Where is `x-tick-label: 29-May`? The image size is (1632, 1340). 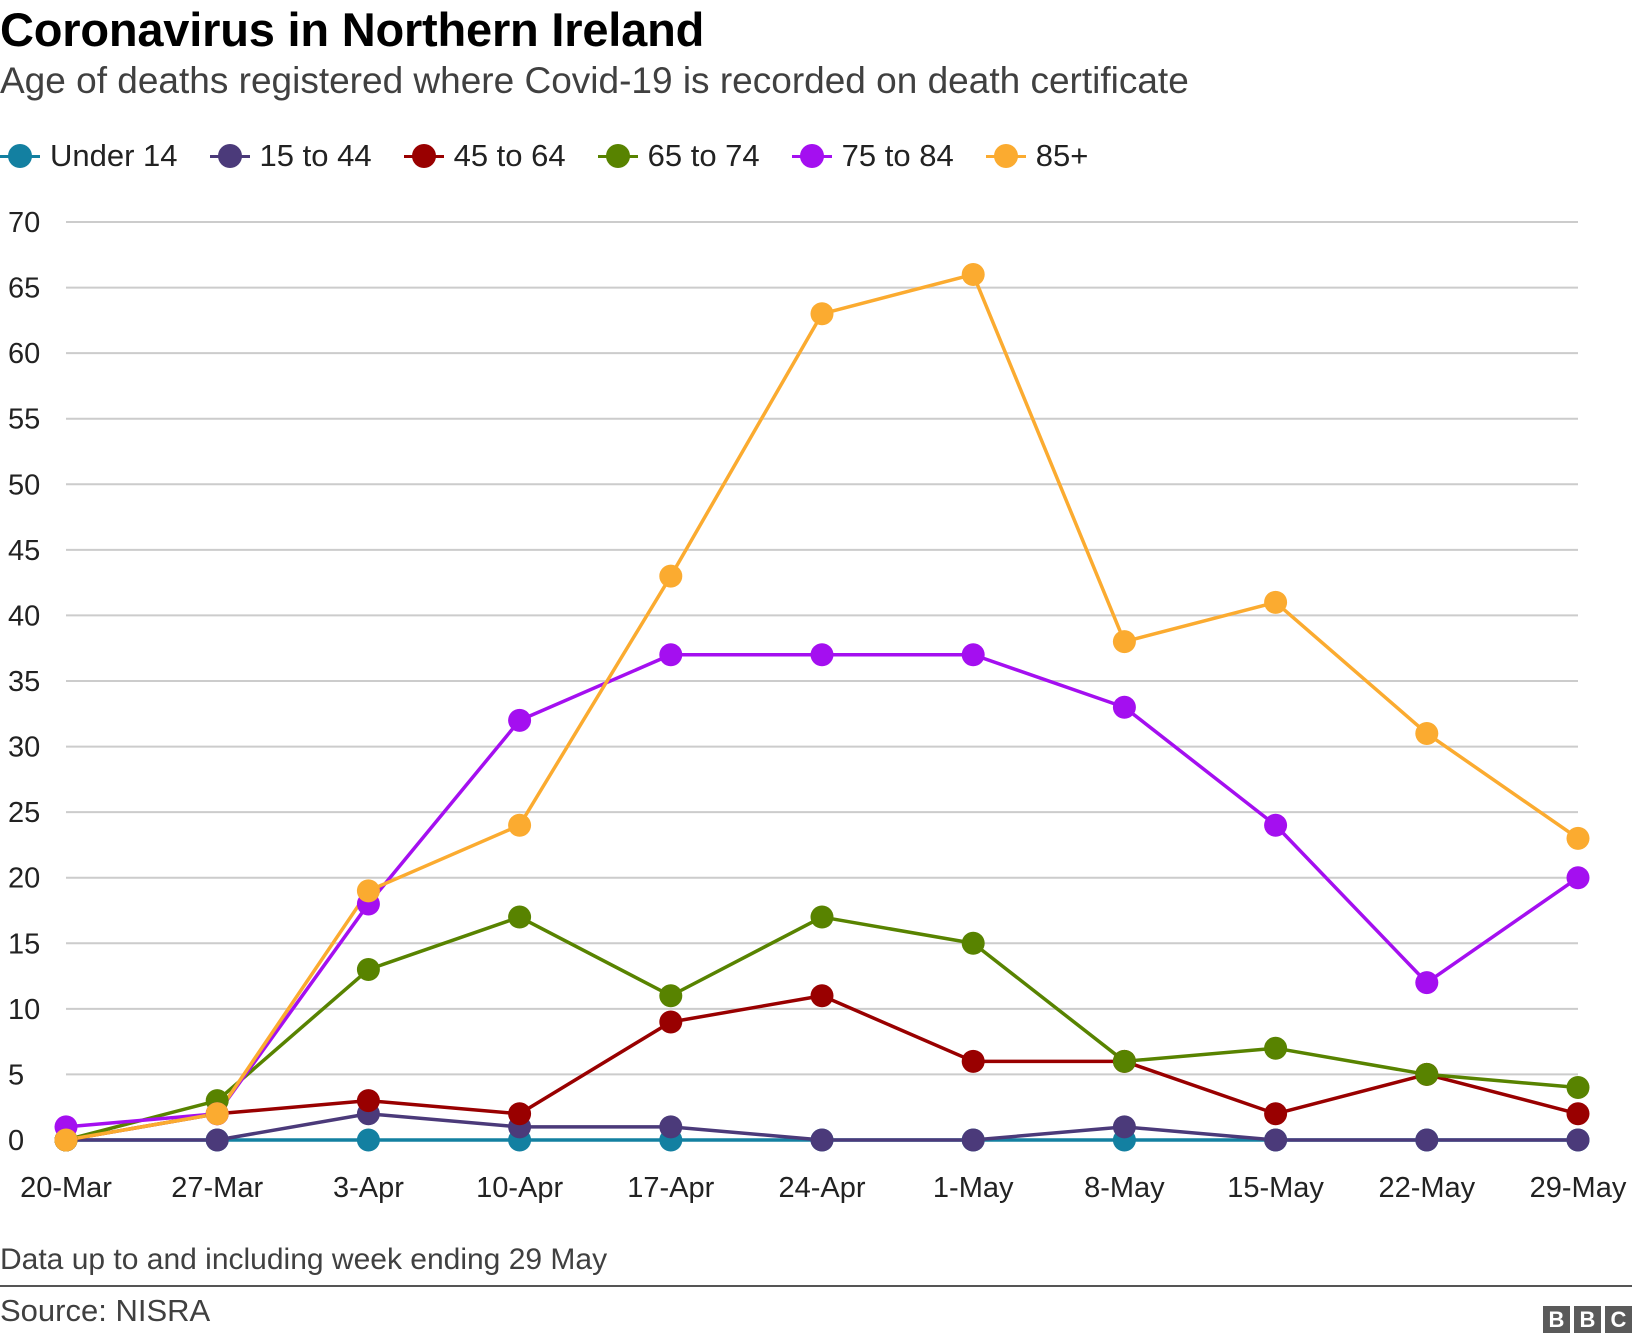
x-tick-label: 29-May is located at coordinates (1578, 1188).